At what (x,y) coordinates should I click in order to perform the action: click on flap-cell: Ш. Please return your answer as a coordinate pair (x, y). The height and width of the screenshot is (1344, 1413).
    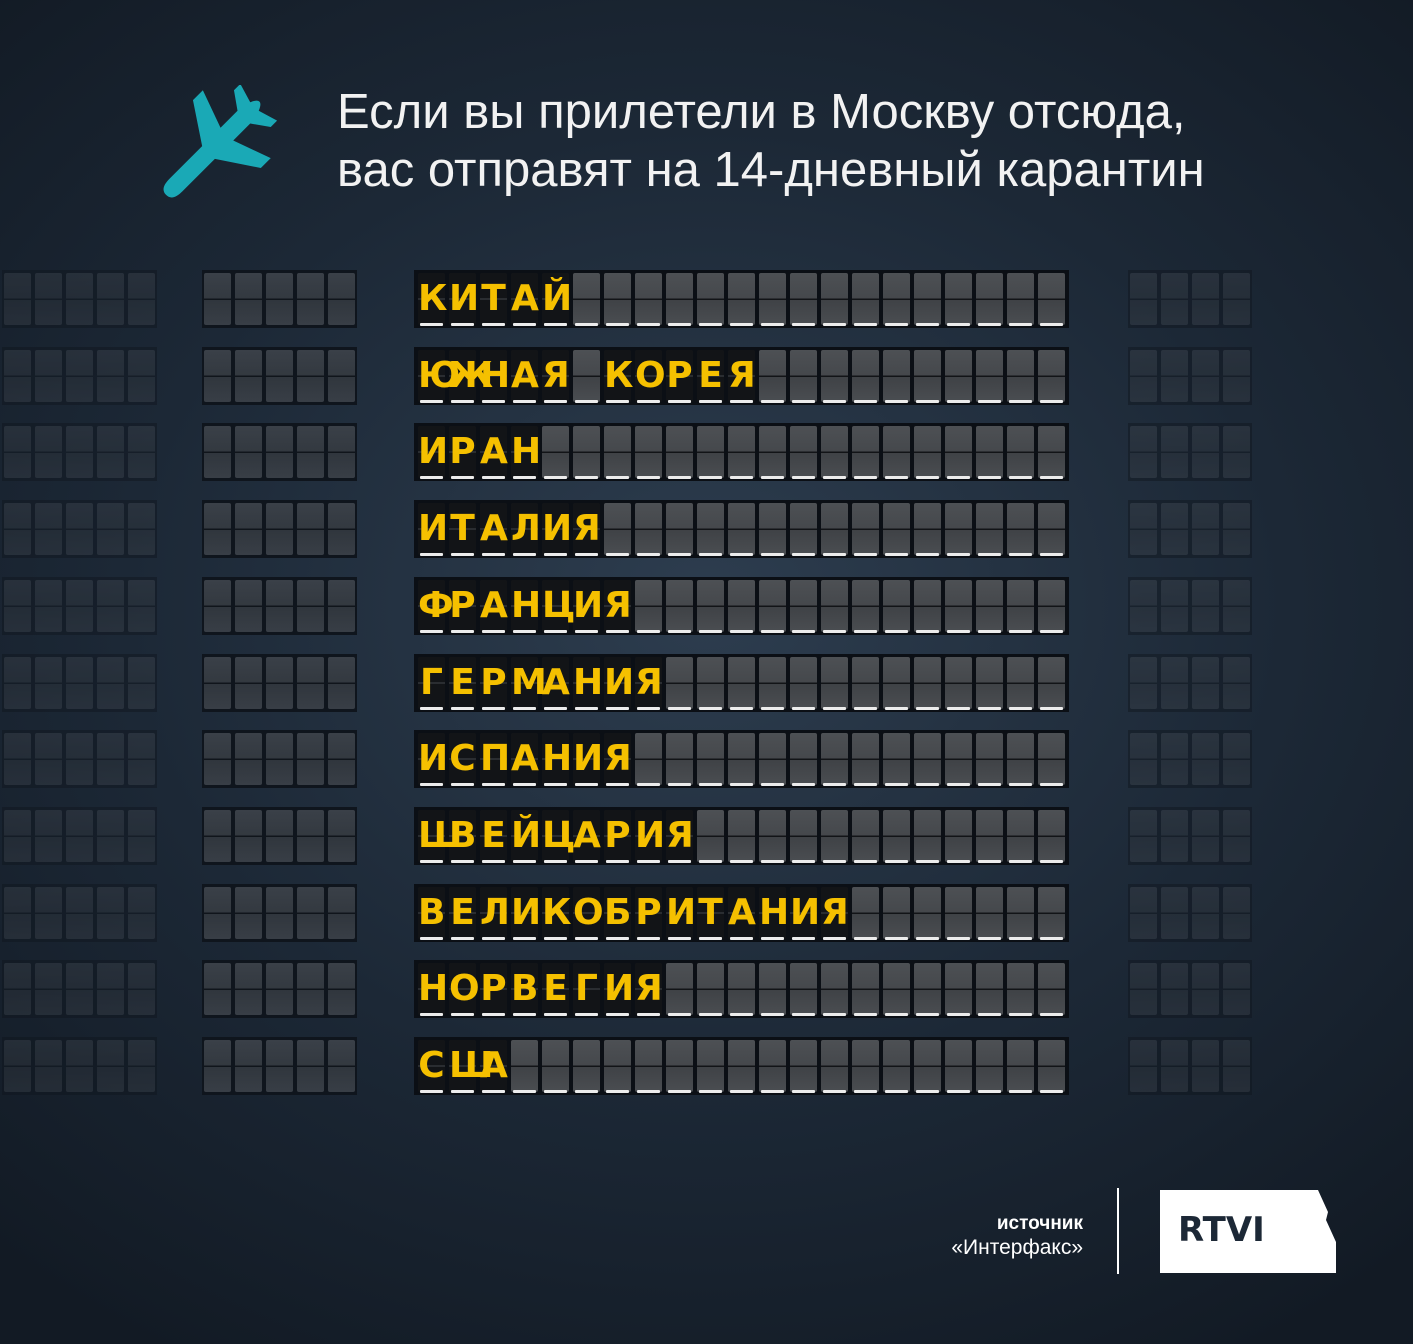
    Looking at the image, I should click on (440, 836).